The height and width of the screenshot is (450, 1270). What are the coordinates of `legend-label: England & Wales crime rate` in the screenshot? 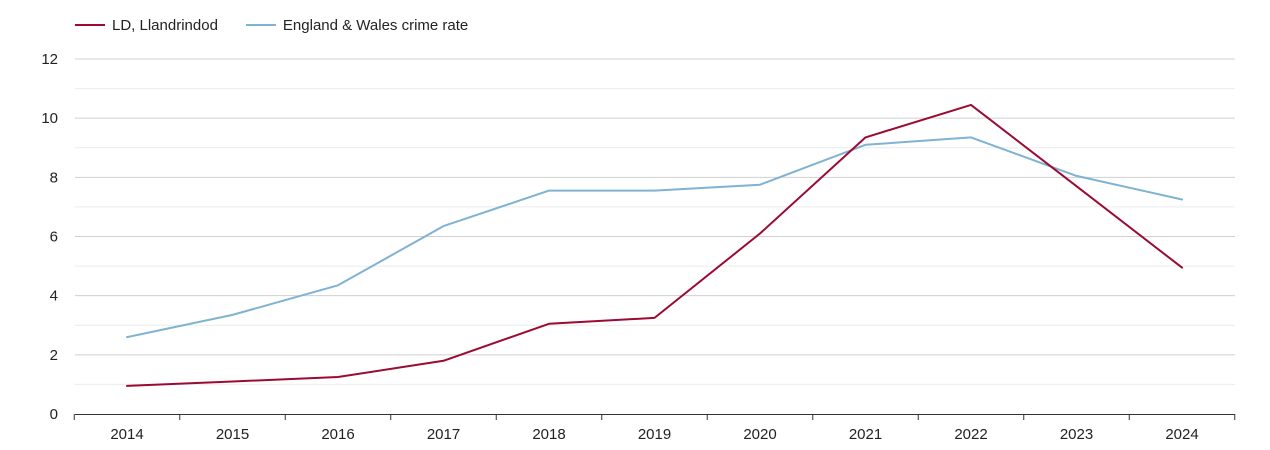 It's located at (375, 25).